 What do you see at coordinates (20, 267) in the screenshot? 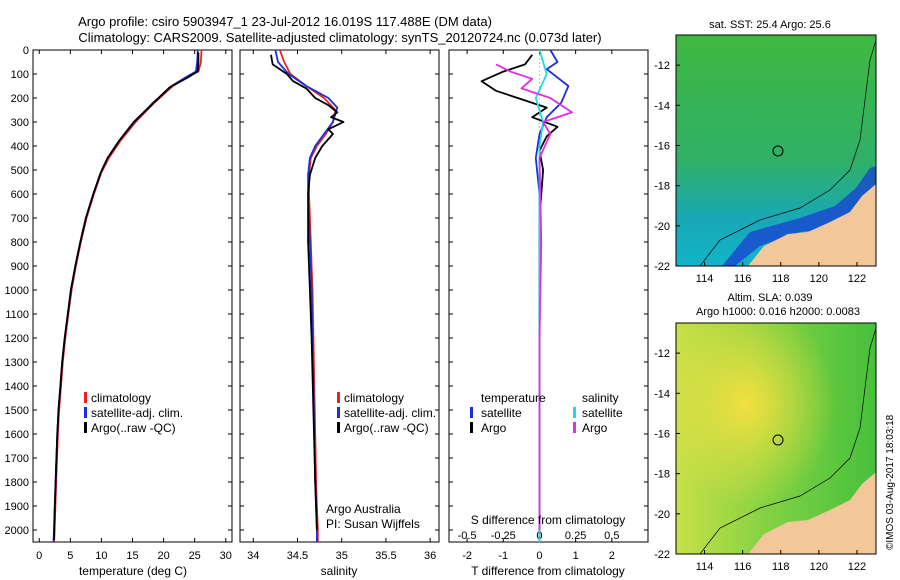
I see `y-tick-label: 900` at bounding box center [20, 267].